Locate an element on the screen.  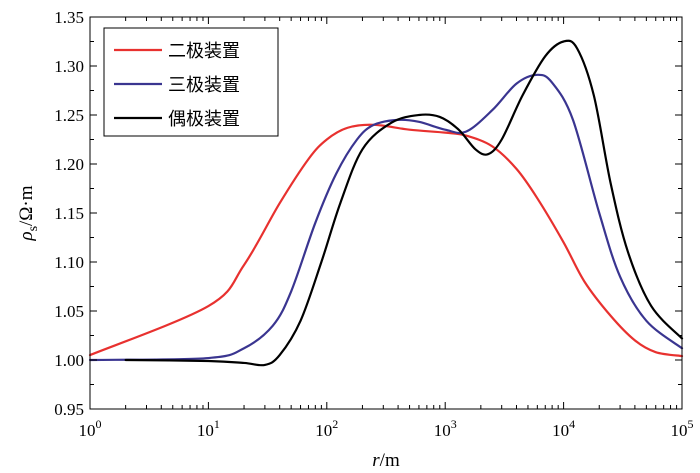
x-tick-label: 10³ is located at coordinates (445, 428).